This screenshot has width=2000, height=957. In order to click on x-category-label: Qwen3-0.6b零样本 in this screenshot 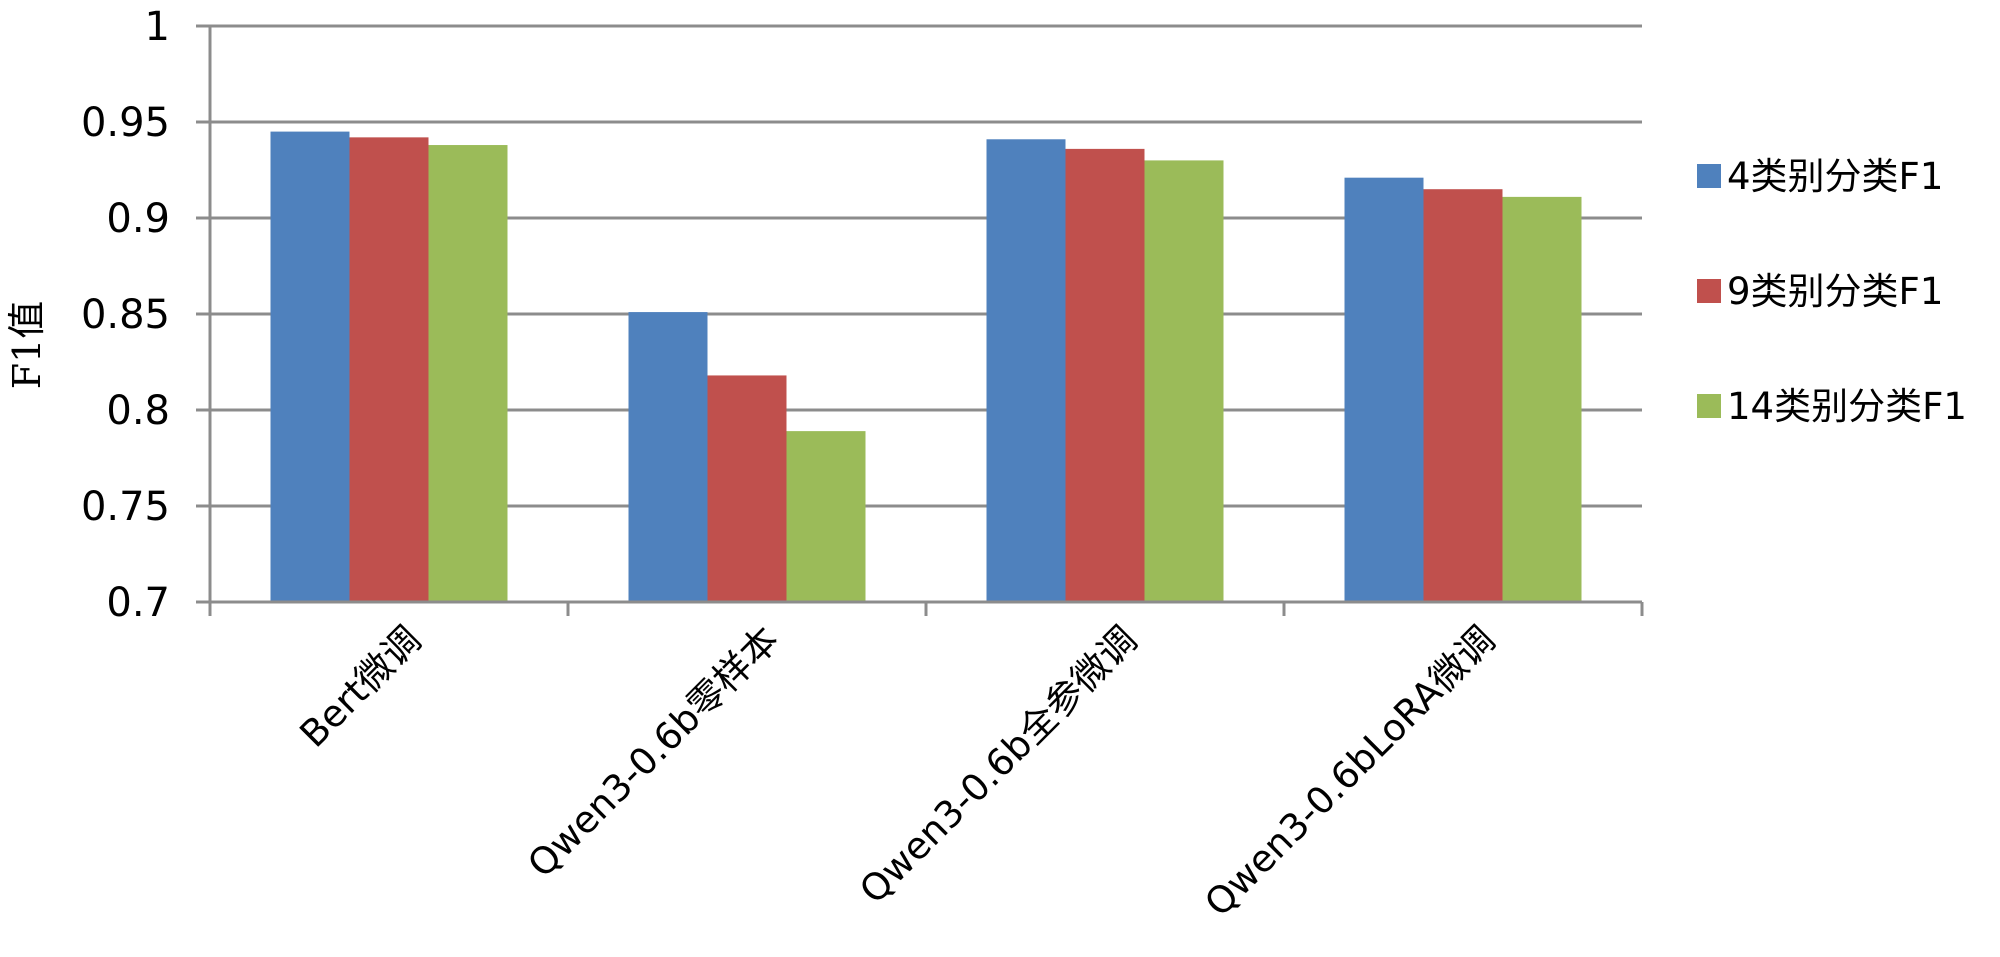, I will do `click(653, 752)`.